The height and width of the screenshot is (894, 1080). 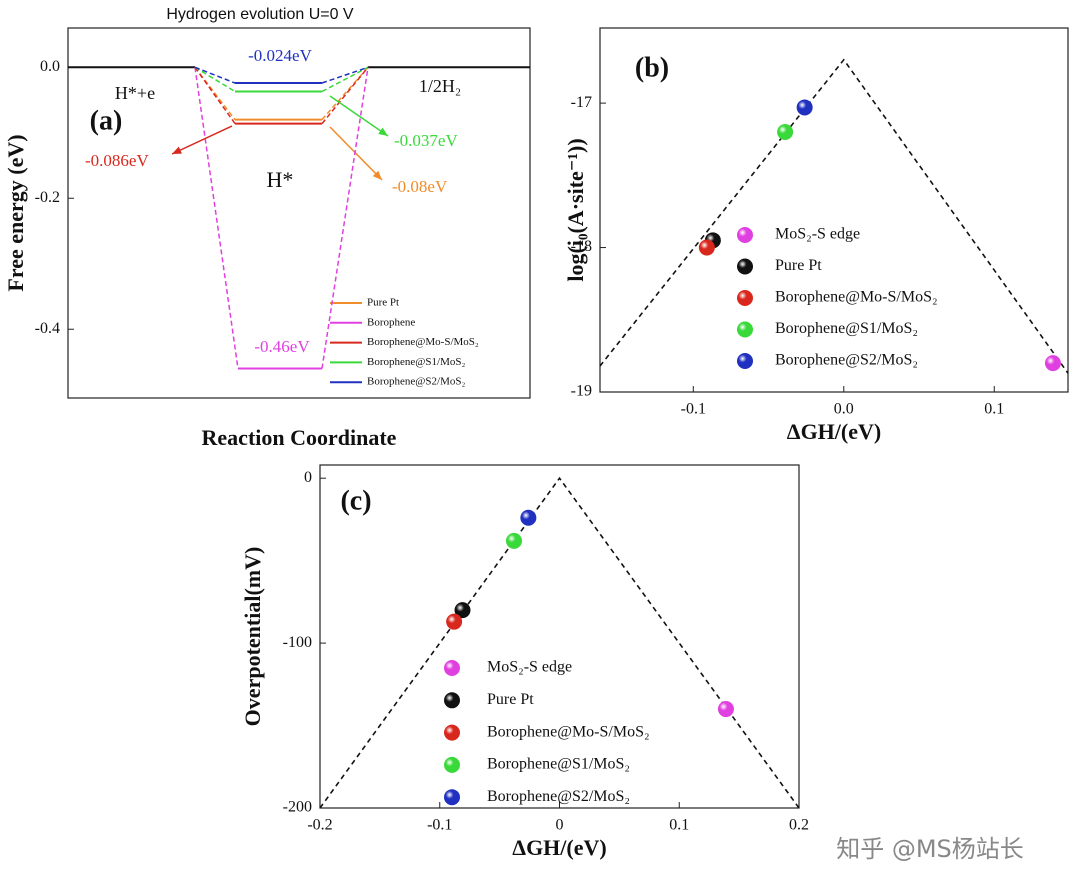 I want to click on panel-label: (b), so click(x=652, y=67).